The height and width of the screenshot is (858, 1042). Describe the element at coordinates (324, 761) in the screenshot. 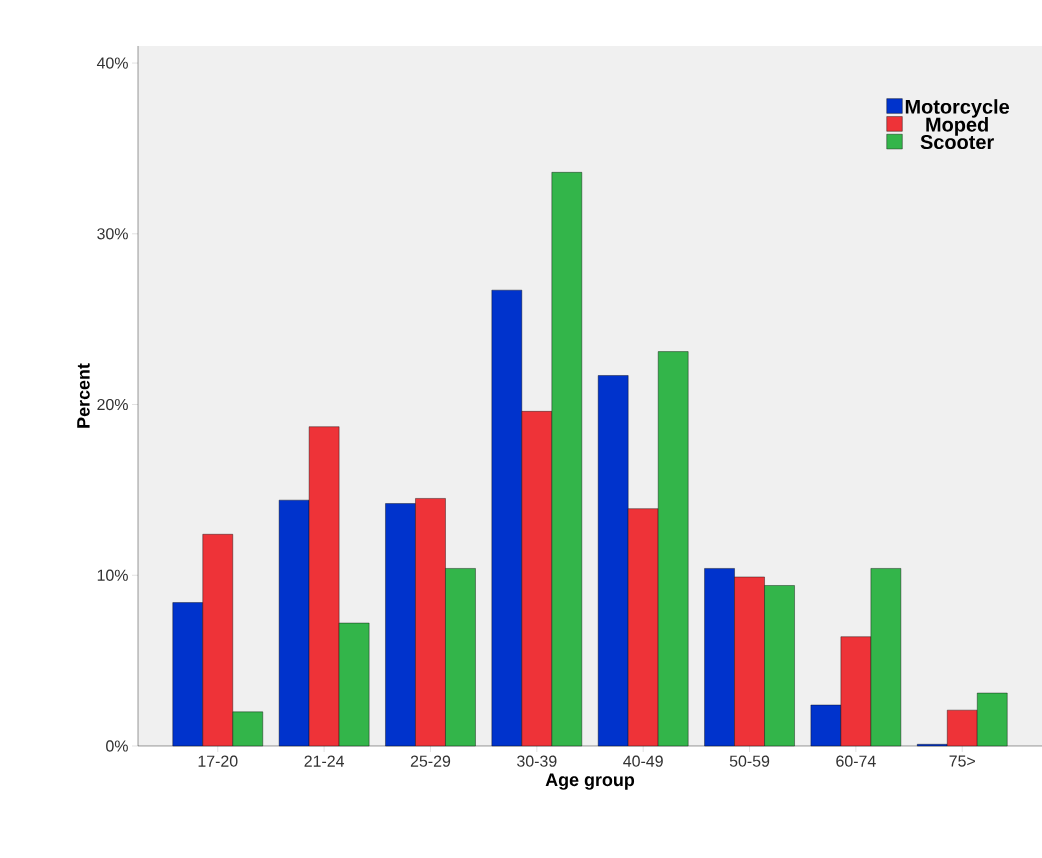

I see `x-tick-label: 21-24` at that location.